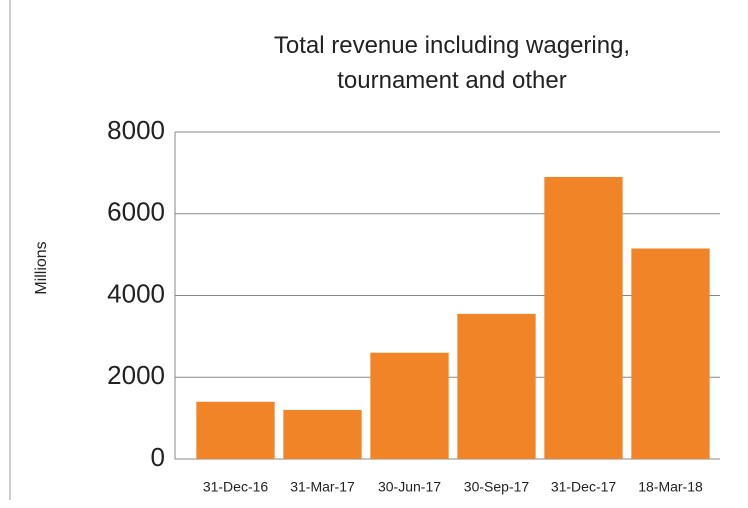 The width and height of the screenshot is (748, 508). What do you see at coordinates (236, 487) in the screenshot?
I see `x-tick-label: 31-Dec-16` at bounding box center [236, 487].